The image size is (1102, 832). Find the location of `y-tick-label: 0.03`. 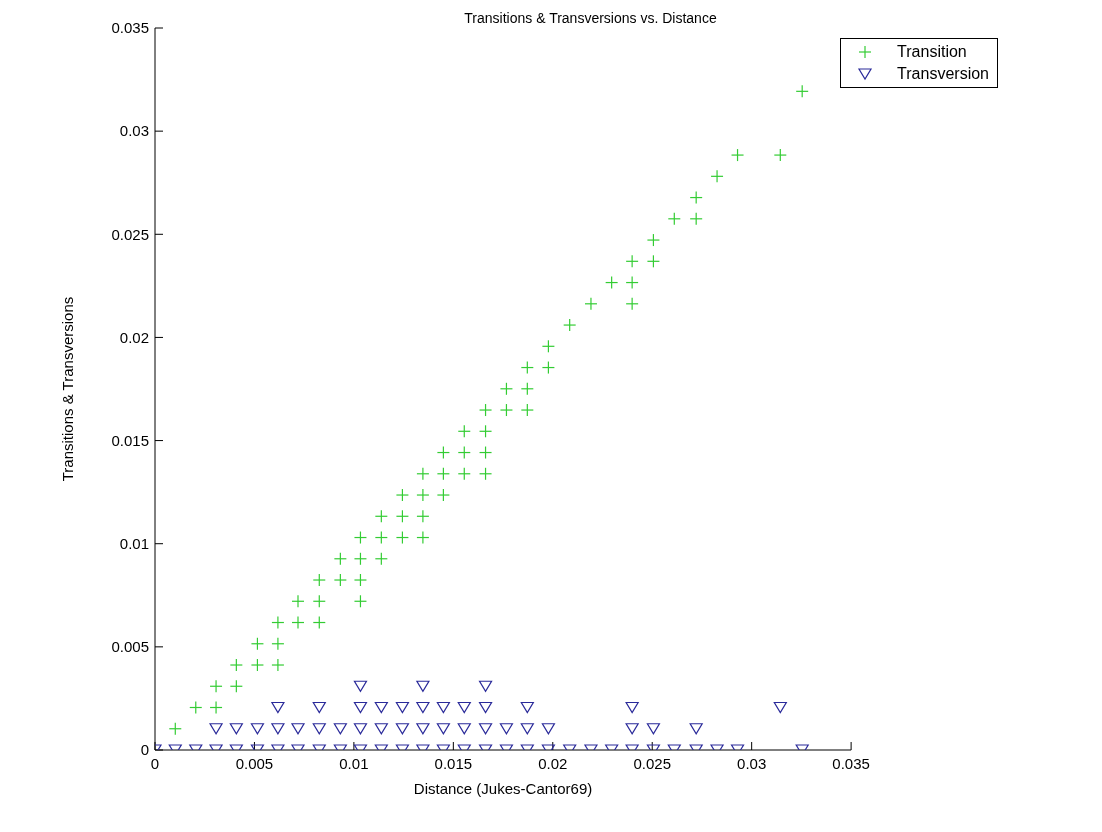

y-tick-label: 0.03 is located at coordinates (134, 131).